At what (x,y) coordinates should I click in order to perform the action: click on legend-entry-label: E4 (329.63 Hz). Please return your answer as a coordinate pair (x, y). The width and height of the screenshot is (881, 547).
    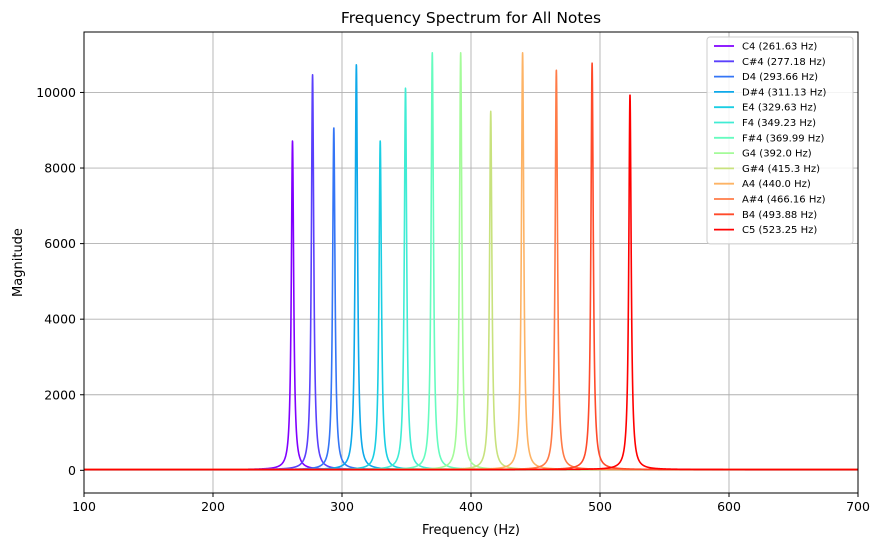
    Looking at the image, I should click on (779, 108).